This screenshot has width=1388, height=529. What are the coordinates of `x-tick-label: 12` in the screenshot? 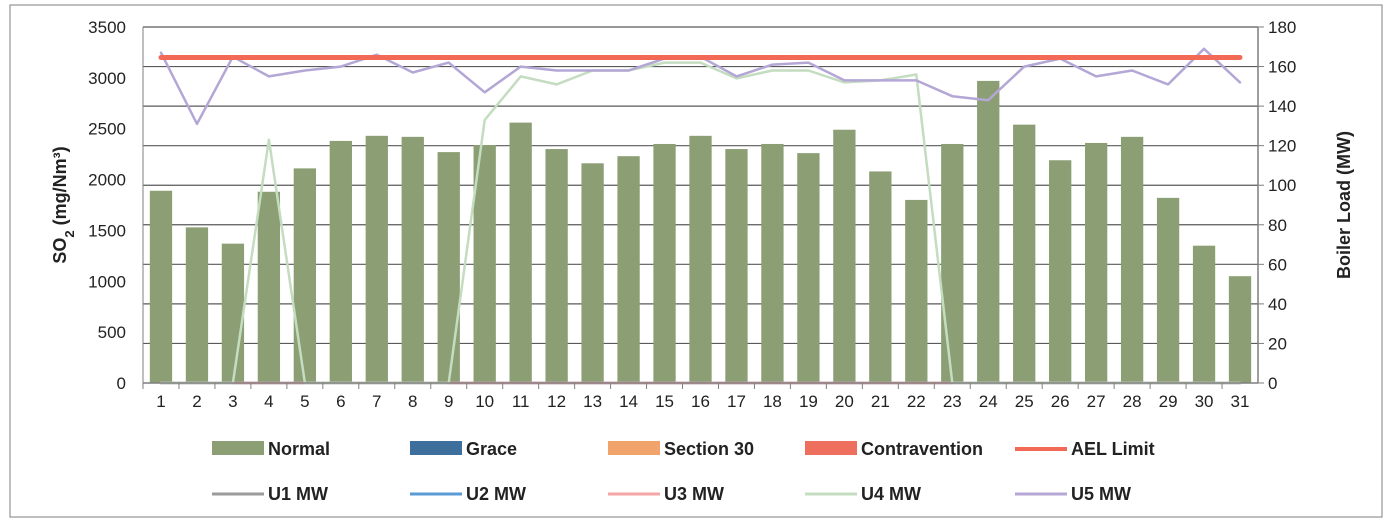 It's located at (556, 401).